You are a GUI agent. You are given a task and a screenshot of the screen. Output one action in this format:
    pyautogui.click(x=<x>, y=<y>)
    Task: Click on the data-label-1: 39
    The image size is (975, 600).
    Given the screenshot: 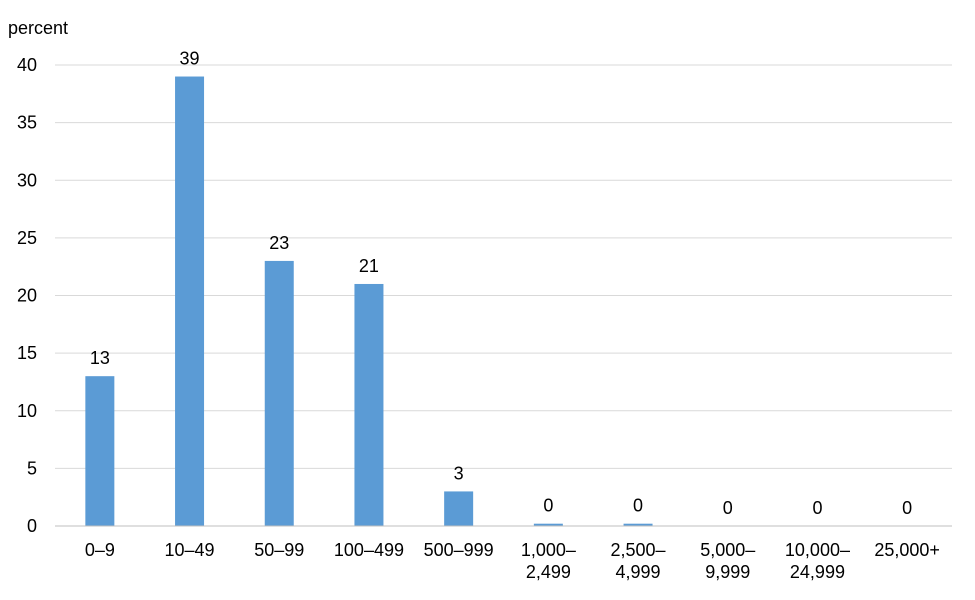 What is the action you would take?
    pyautogui.click(x=190, y=59)
    